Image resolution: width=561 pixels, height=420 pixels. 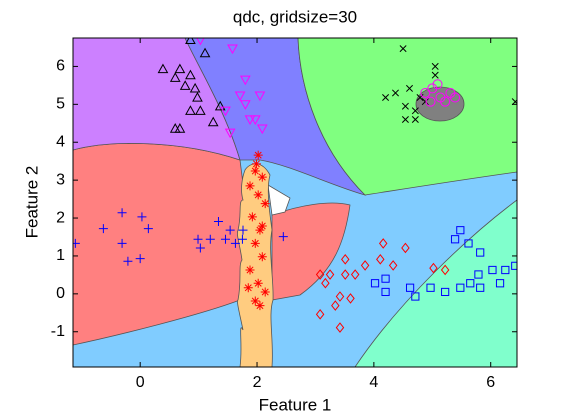 What do you see at coordinates (140, 382) in the screenshot?
I see `x-tick-label: 0` at bounding box center [140, 382].